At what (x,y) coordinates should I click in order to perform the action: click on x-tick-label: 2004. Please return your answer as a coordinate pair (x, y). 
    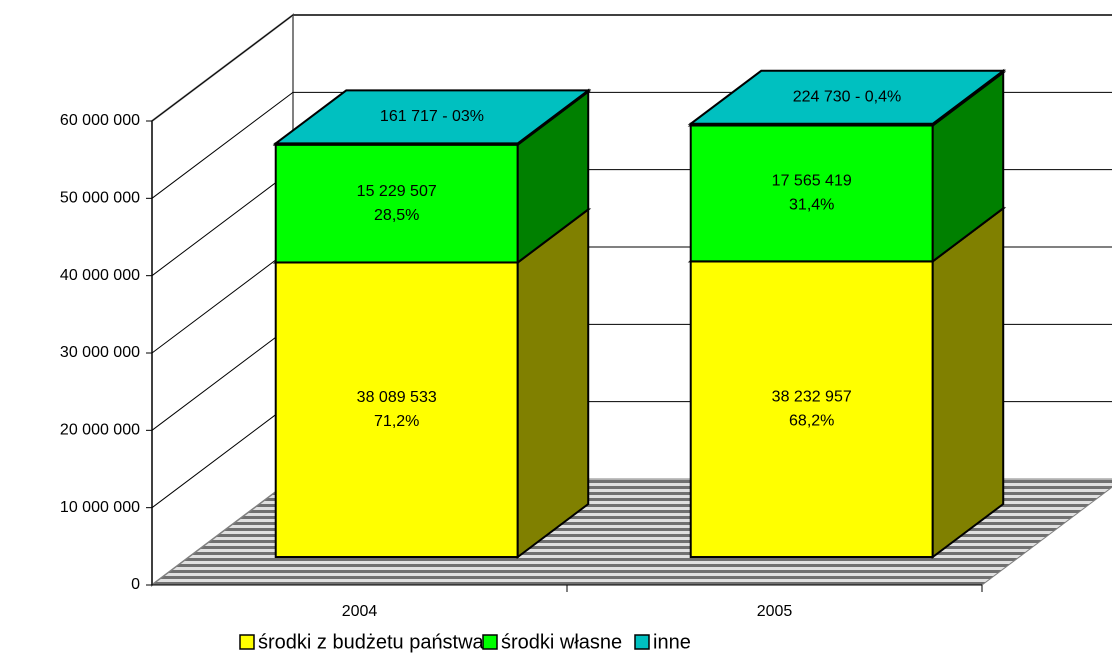
    Looking at the image, I should click on (360, 611).